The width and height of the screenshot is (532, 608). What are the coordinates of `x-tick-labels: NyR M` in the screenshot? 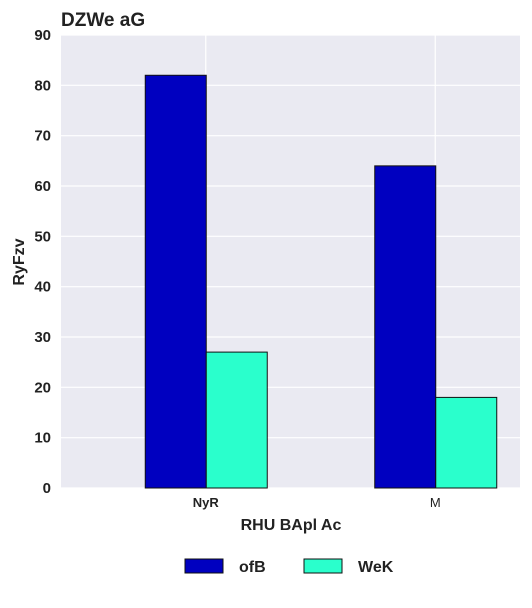 It's located at (317, 502).